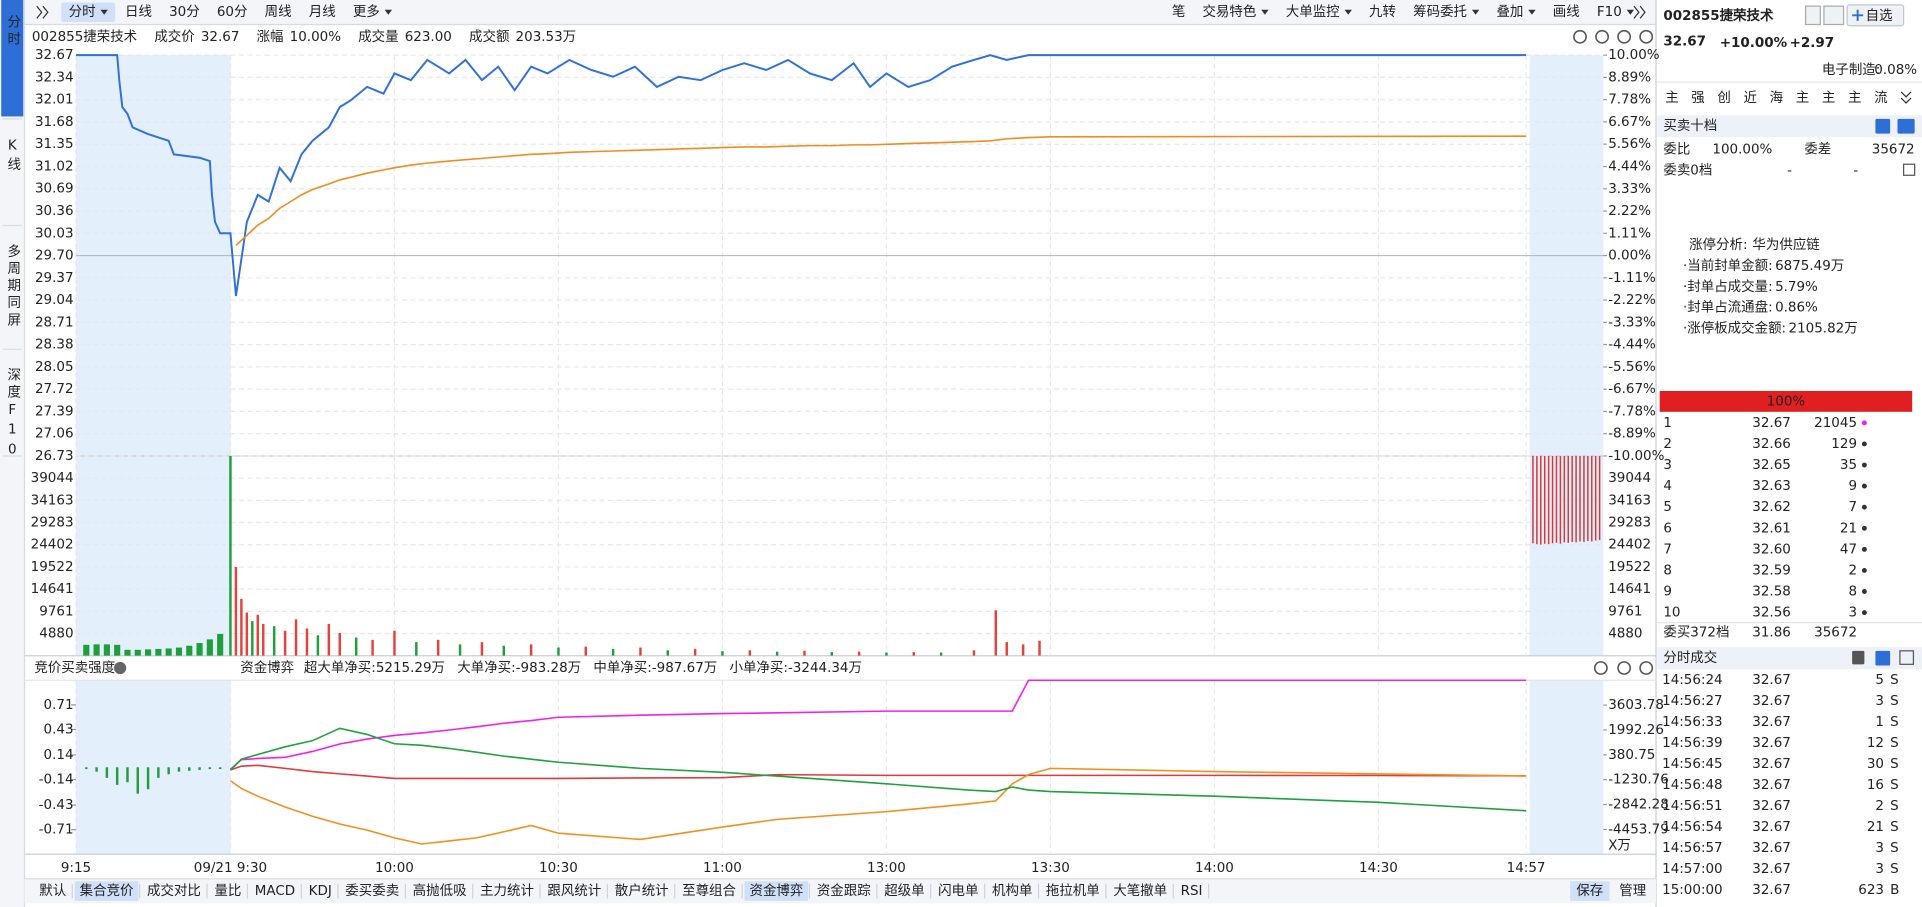 The image size is (1922, 907). Describe the element at coordinates (507, 891) in the screenshot. I see `bottom-tab-label: 主力统计` at that location.